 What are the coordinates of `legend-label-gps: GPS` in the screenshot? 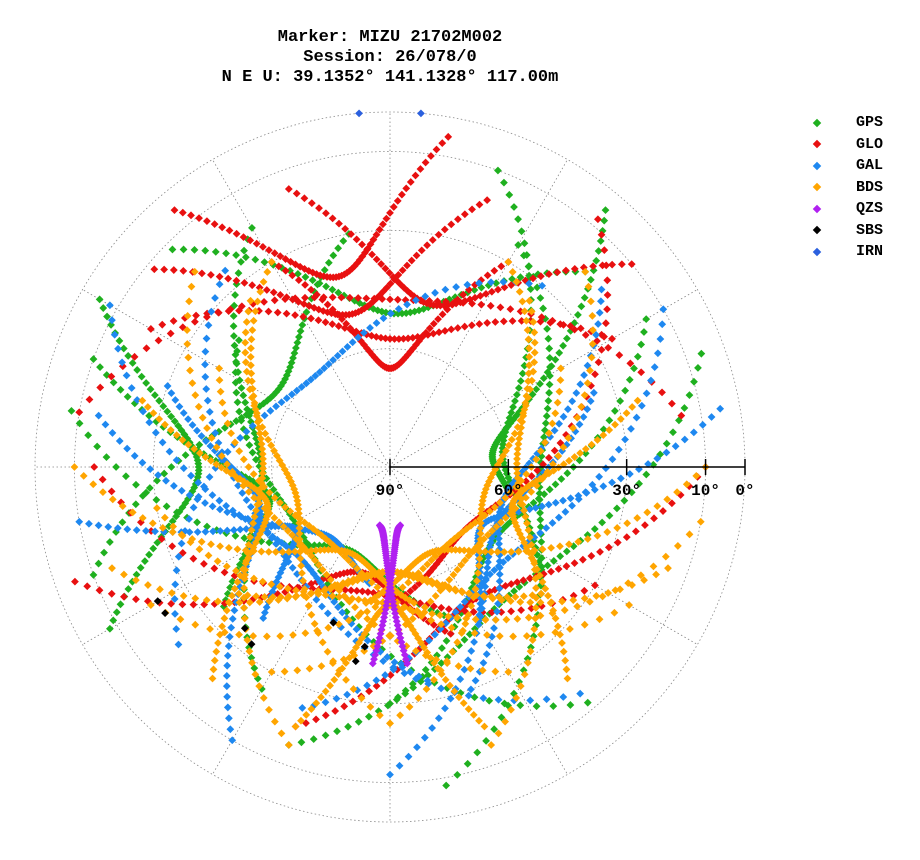 It's located at (870, 123).